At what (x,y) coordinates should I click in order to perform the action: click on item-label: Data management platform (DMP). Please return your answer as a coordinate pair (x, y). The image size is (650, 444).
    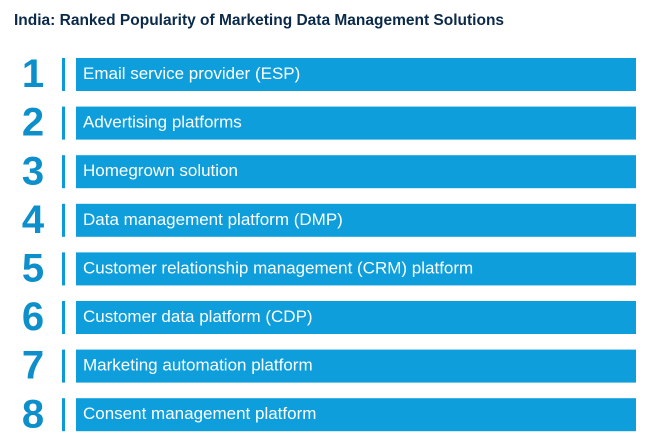
    Looking at the image, I should click on (213, 219).